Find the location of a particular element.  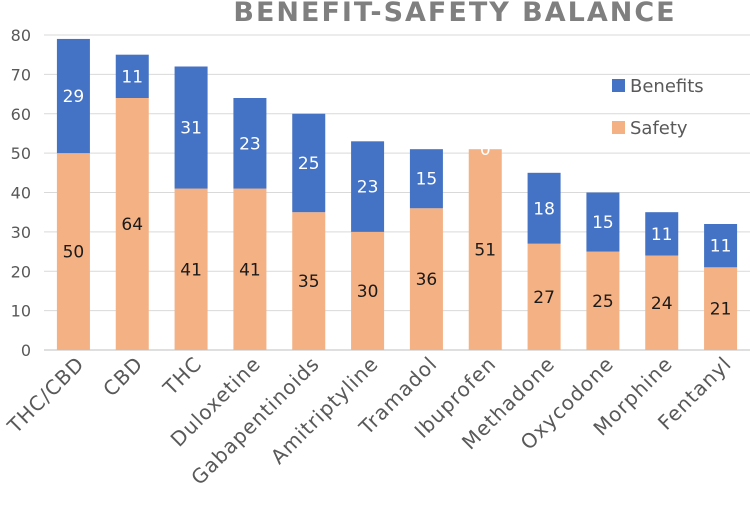

y-tick-label: 0 is located at coordinates (26, 350).